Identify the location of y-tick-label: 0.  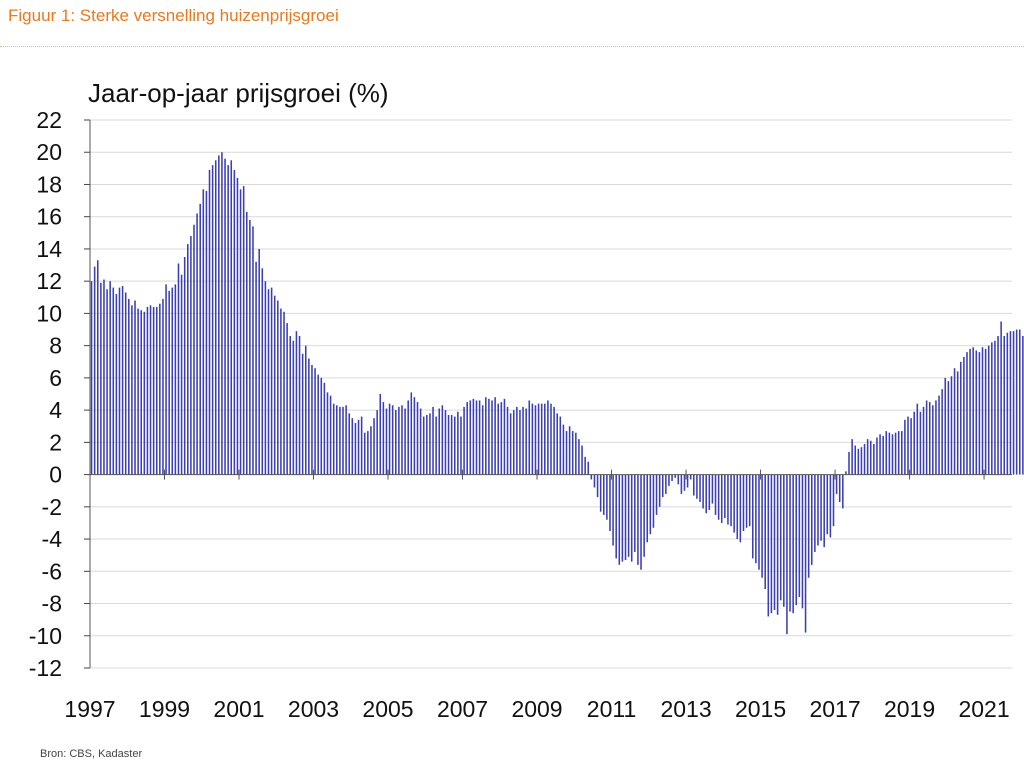
(55, 475).